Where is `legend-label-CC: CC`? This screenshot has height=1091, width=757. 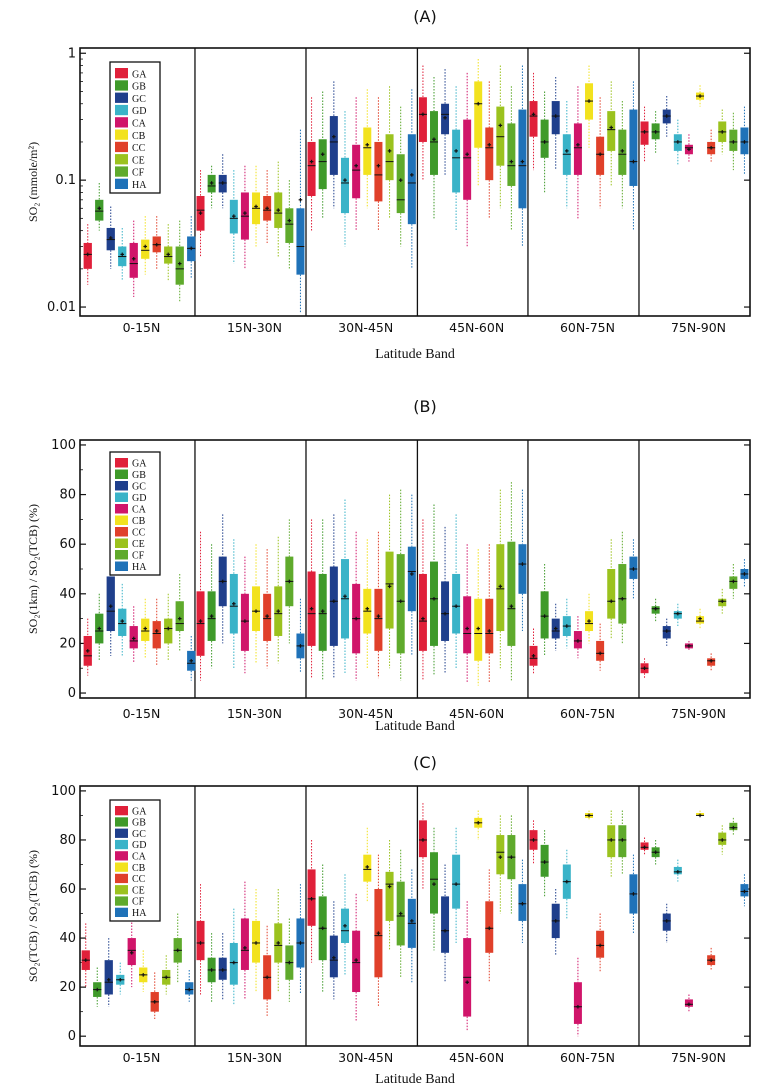 legend-label-CC: CC is located at coordinates (139, 148).